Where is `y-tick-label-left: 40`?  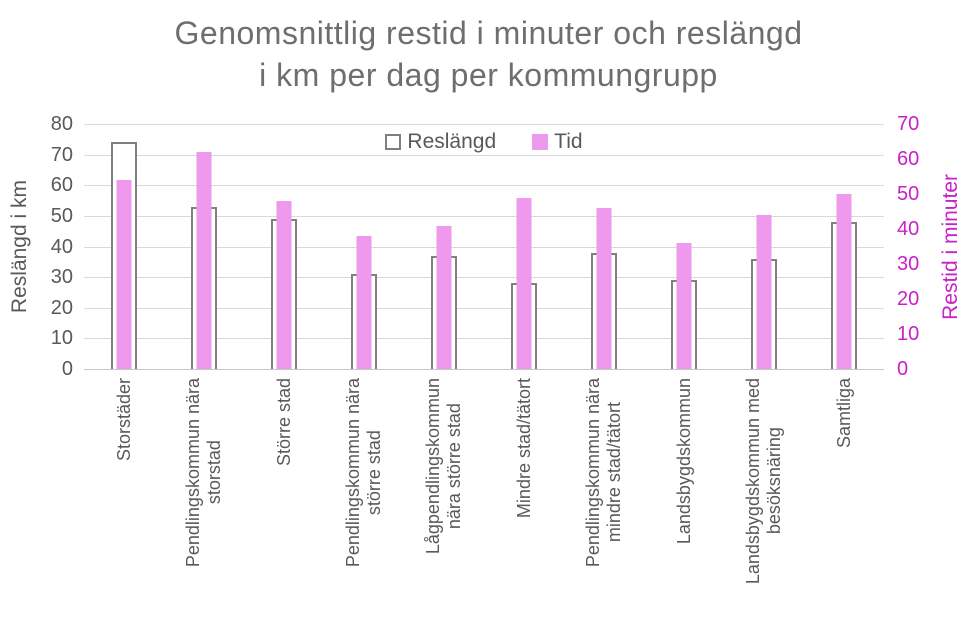 y-tick-label-left: 40 is located at coordinates (61, 246).